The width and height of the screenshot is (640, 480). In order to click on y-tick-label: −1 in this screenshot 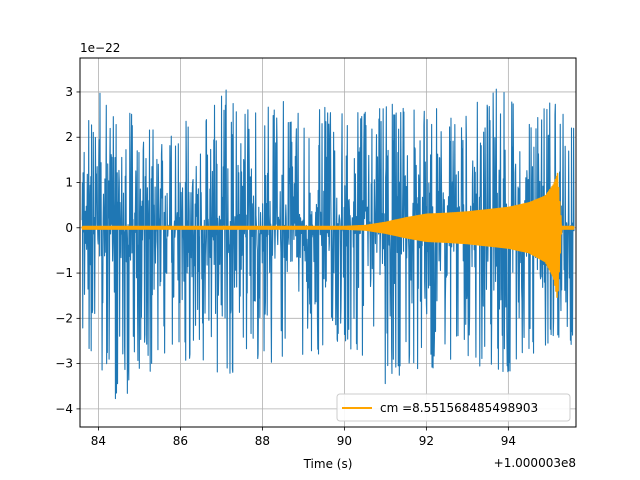, I will do `click(64, 273)`.